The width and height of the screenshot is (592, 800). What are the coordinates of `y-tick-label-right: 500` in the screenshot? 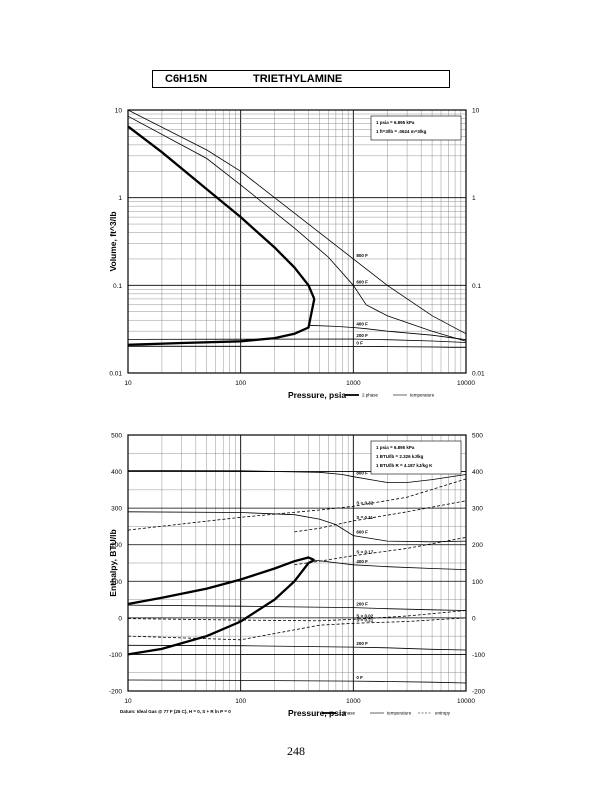 It's located at (477, 436).